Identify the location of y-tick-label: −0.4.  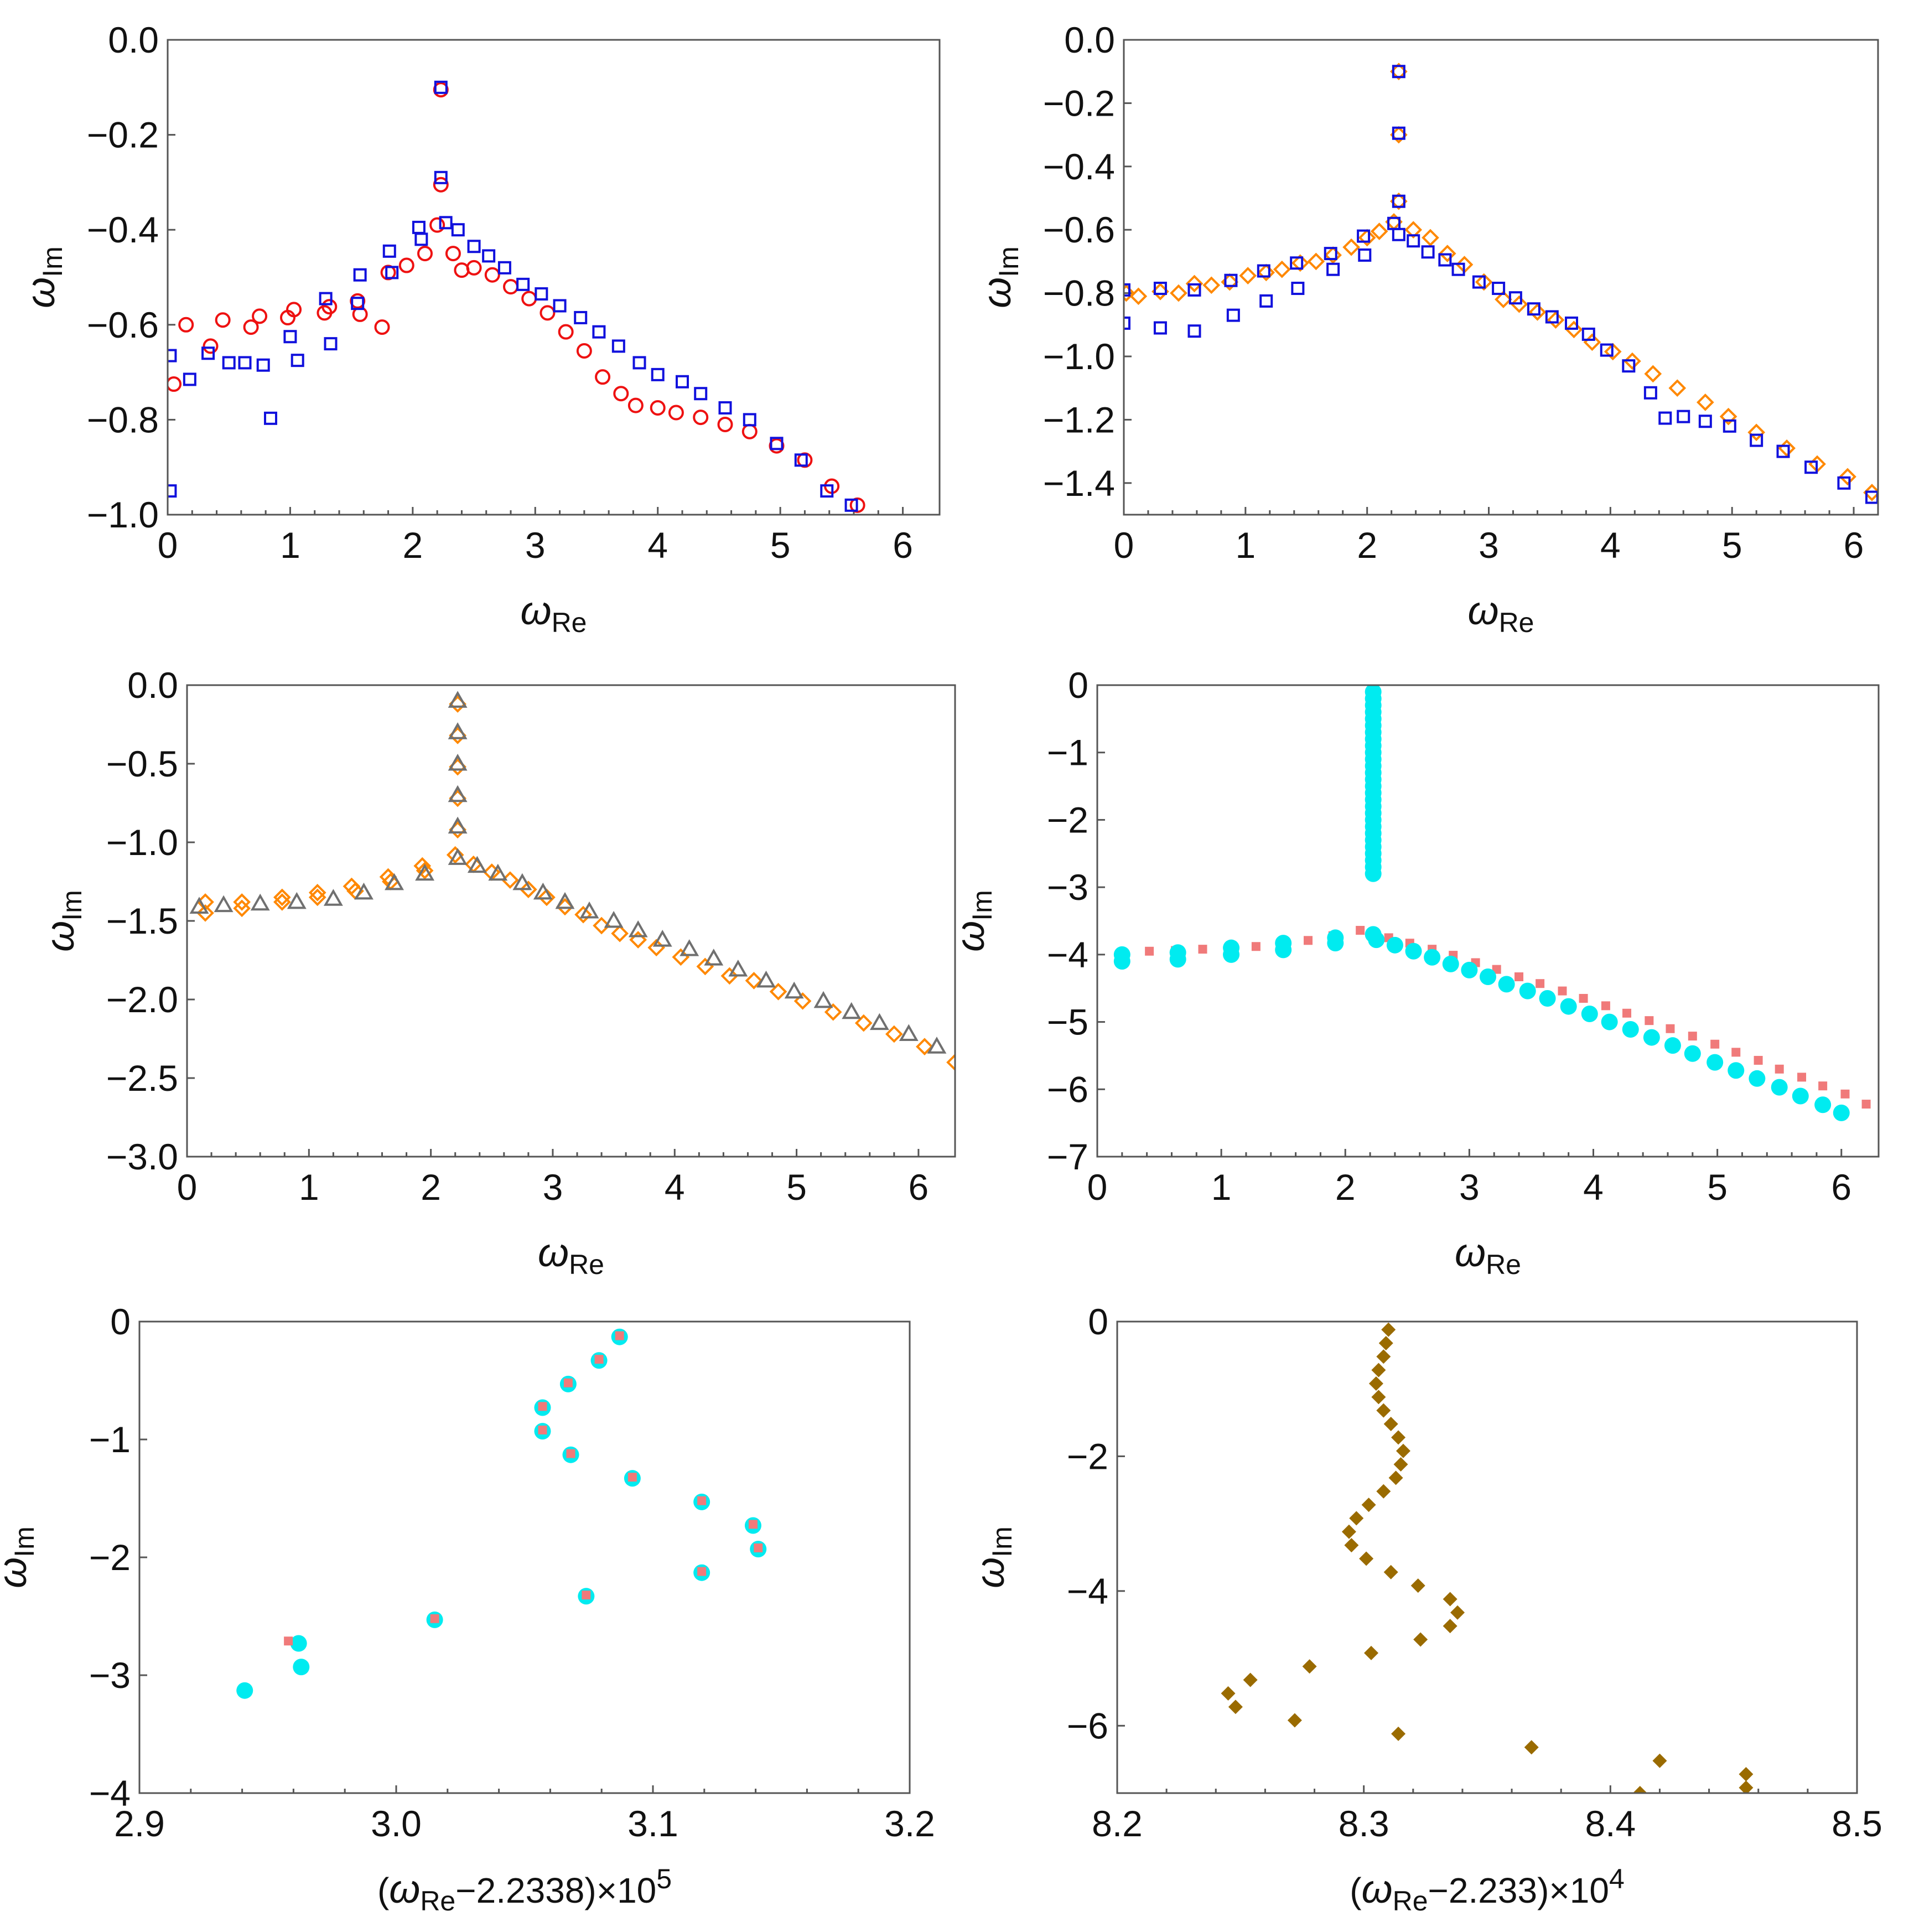
(1079, 166).